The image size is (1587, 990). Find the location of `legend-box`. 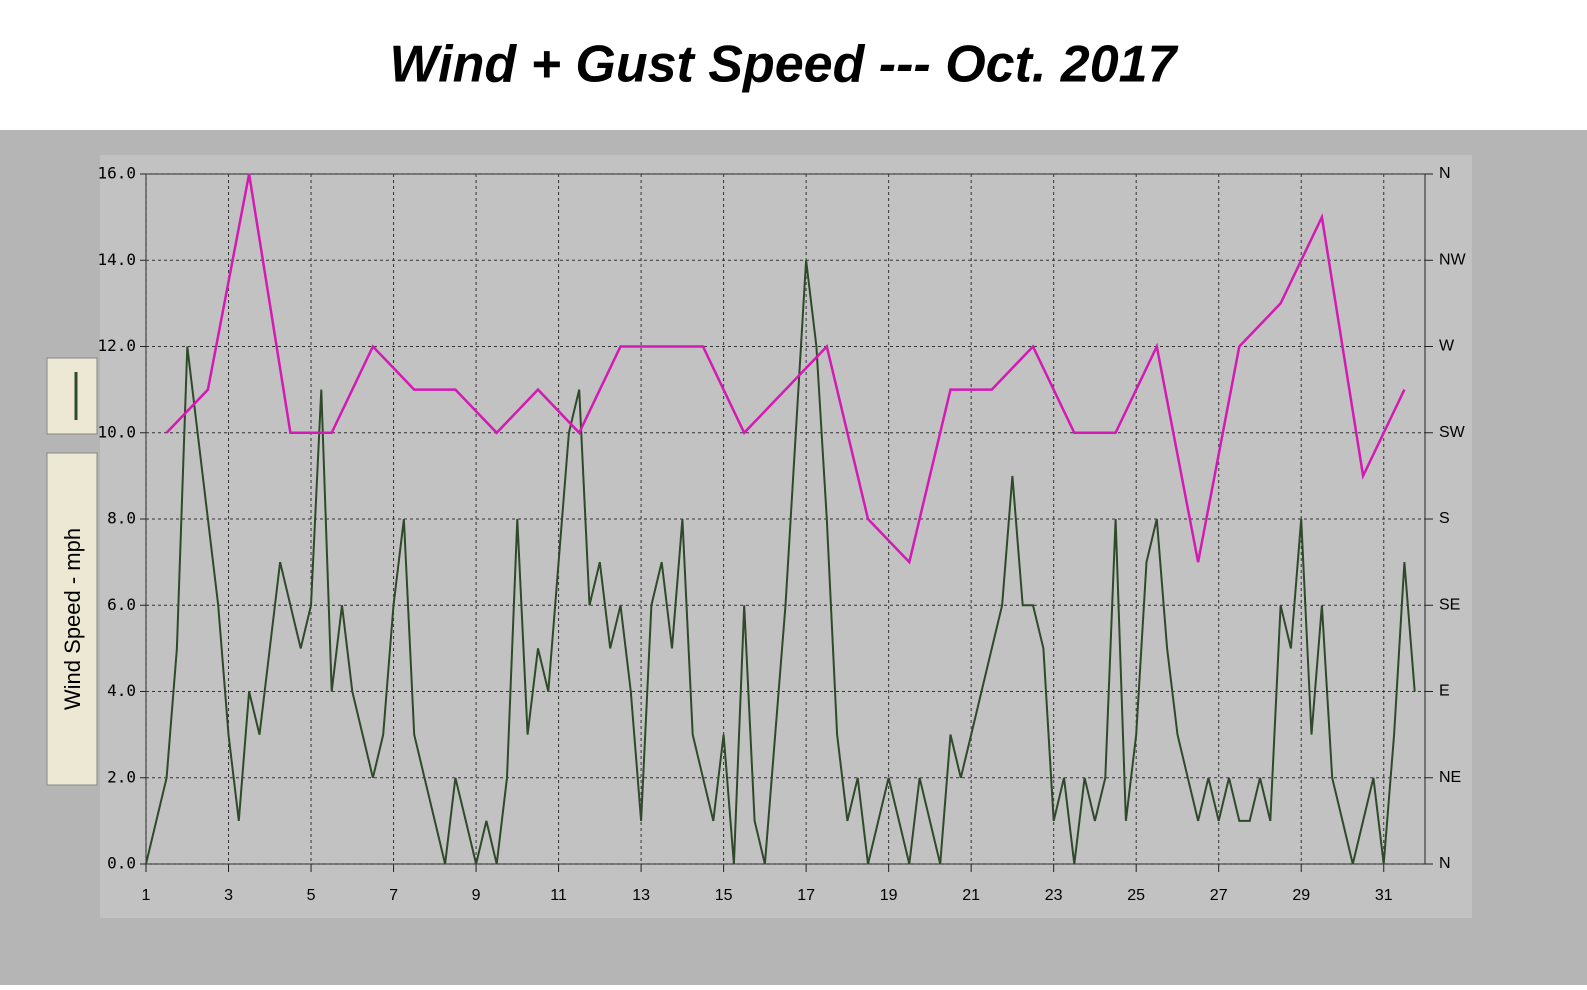

legend-box is located at coordinates (72, 396).